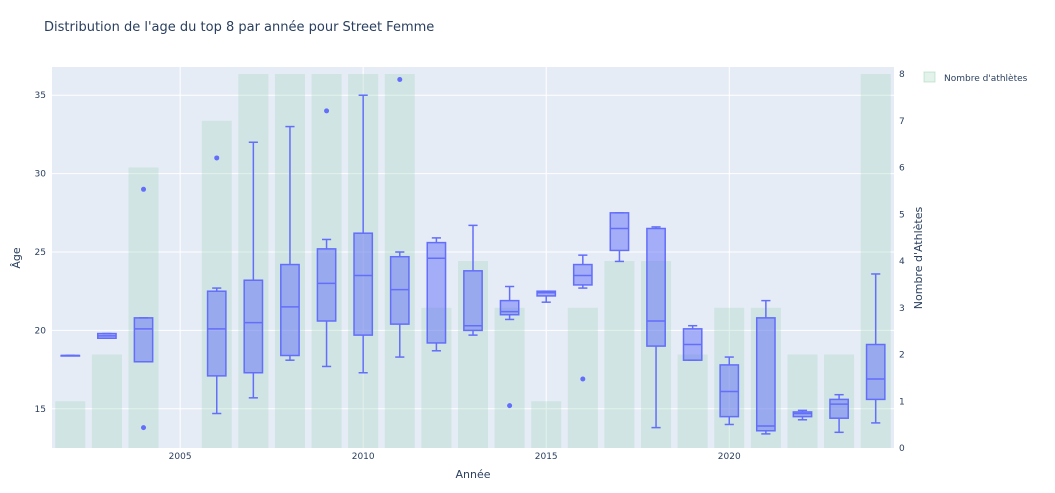 Image resolution: width=1055 pixels, height=493 pixels. I want to click on box-2012, so click(436, 294).